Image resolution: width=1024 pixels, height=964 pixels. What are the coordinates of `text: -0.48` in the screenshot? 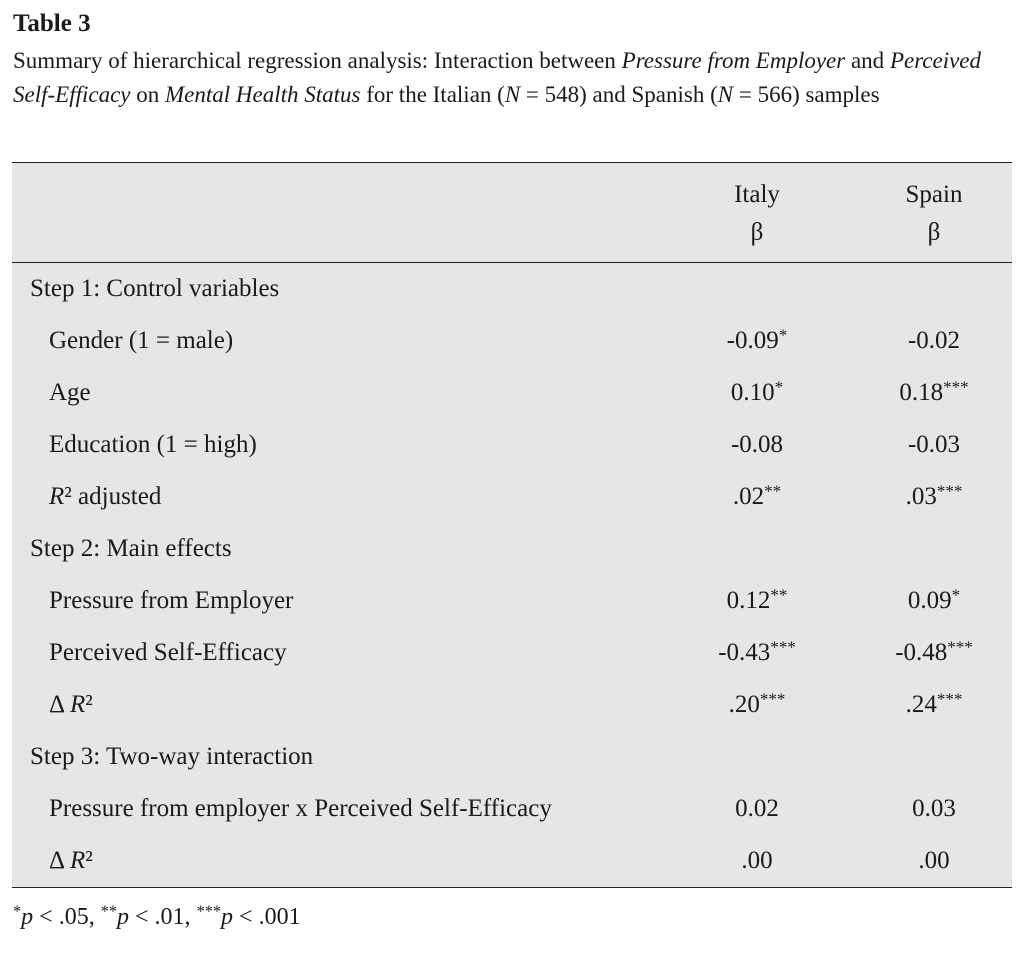 It's located at (921, 652).